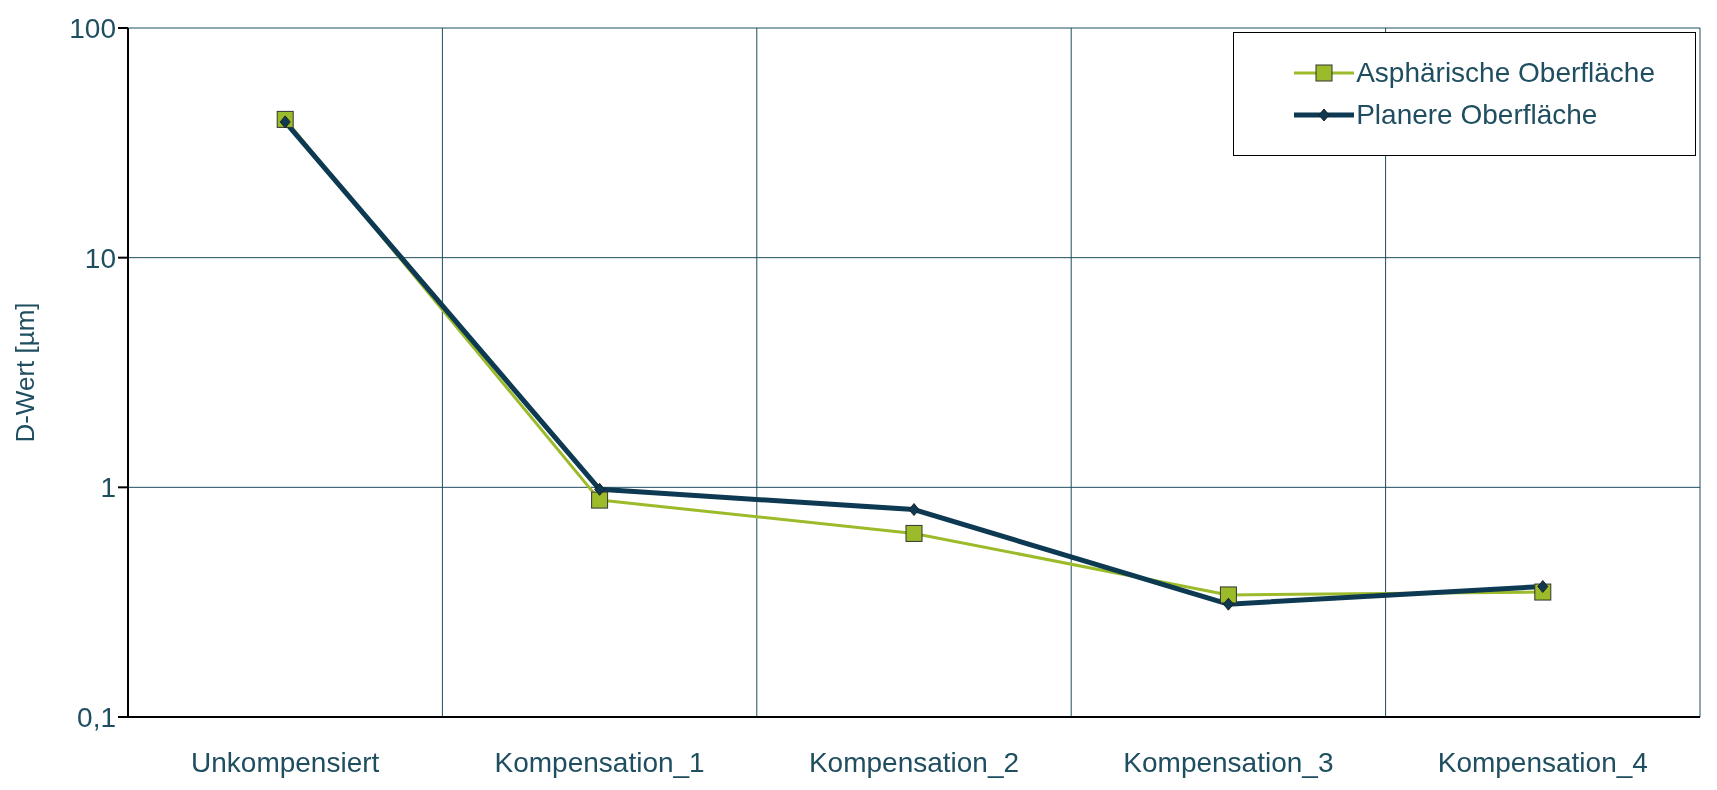 The image size is (1717, 790). I want to click on x-tick-label: Kompensation_2, so click(914, 762).